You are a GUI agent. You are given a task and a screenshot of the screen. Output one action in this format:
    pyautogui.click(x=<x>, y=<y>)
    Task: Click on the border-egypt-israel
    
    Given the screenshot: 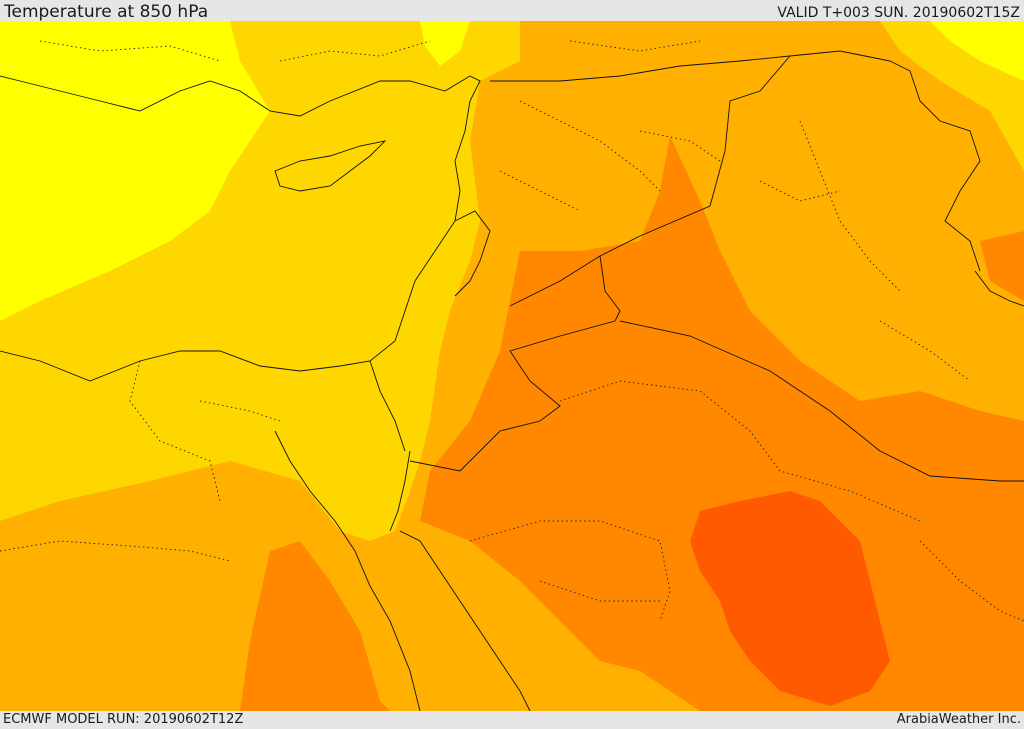 What is the action you would take?
    pyautogui.click(x=387, y=406)
    